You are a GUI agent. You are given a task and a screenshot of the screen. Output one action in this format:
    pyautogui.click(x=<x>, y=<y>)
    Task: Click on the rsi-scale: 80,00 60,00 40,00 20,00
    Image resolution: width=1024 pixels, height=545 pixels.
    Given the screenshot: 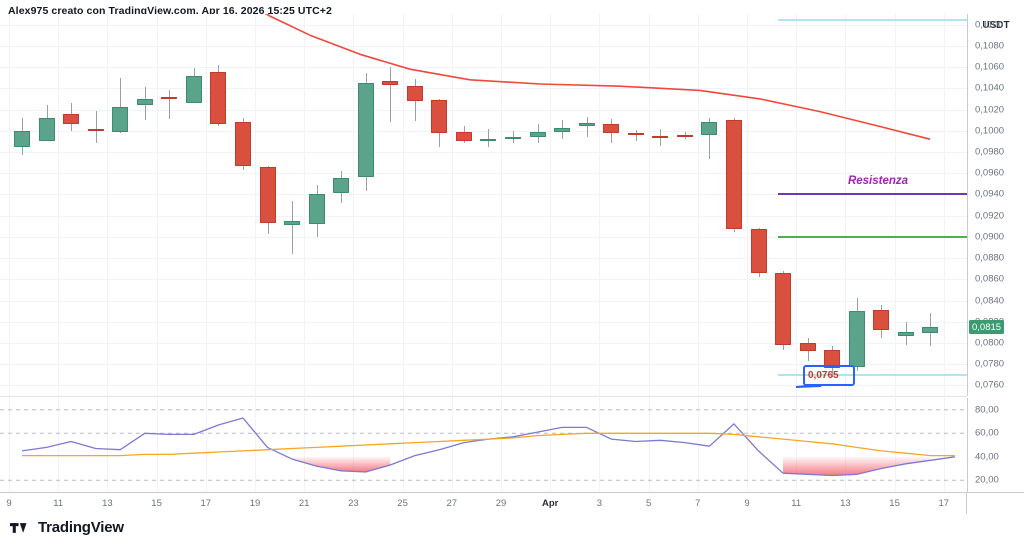 What is the action you would take?
    pyautogui.click(x=995, y=445)
    